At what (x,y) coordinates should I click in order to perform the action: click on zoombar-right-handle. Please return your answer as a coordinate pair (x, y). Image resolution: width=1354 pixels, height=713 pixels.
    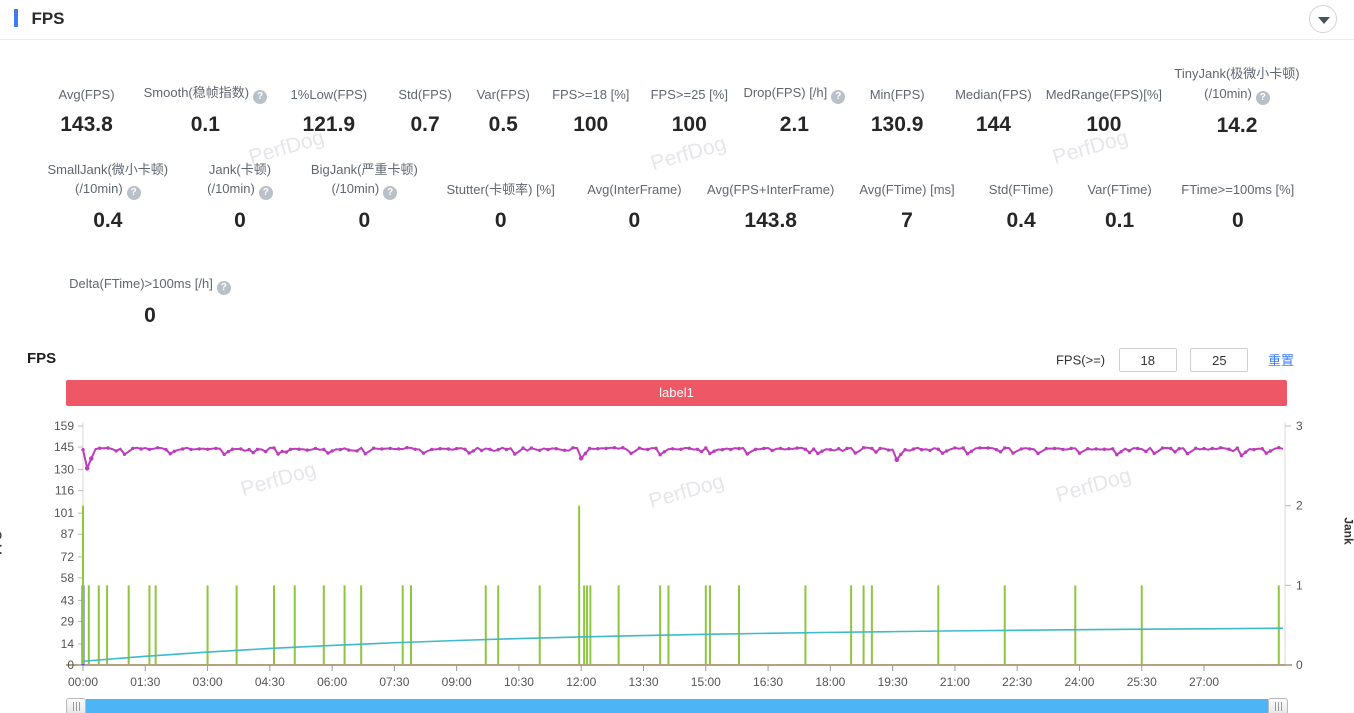
    Looking at the image, I should click on (1278, 705).